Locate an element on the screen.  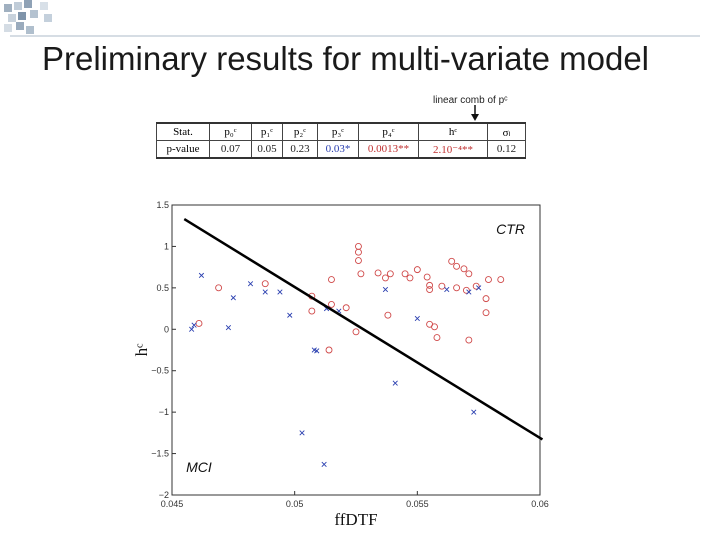
stats-value-cell: 0.07 is located at coordinates (230, 149).